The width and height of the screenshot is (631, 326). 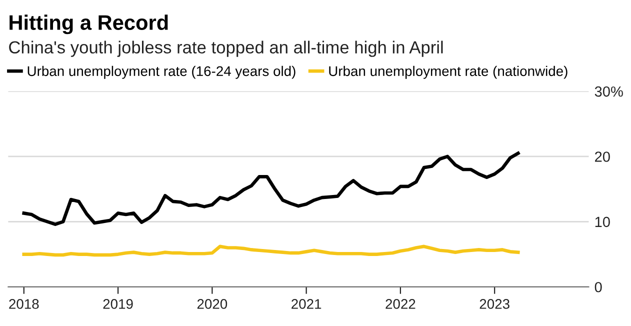 What do you see at coordinates (401, 304) in the screenshot?
I see `x-tick-label: 2022` at bounding box center [401, 304].